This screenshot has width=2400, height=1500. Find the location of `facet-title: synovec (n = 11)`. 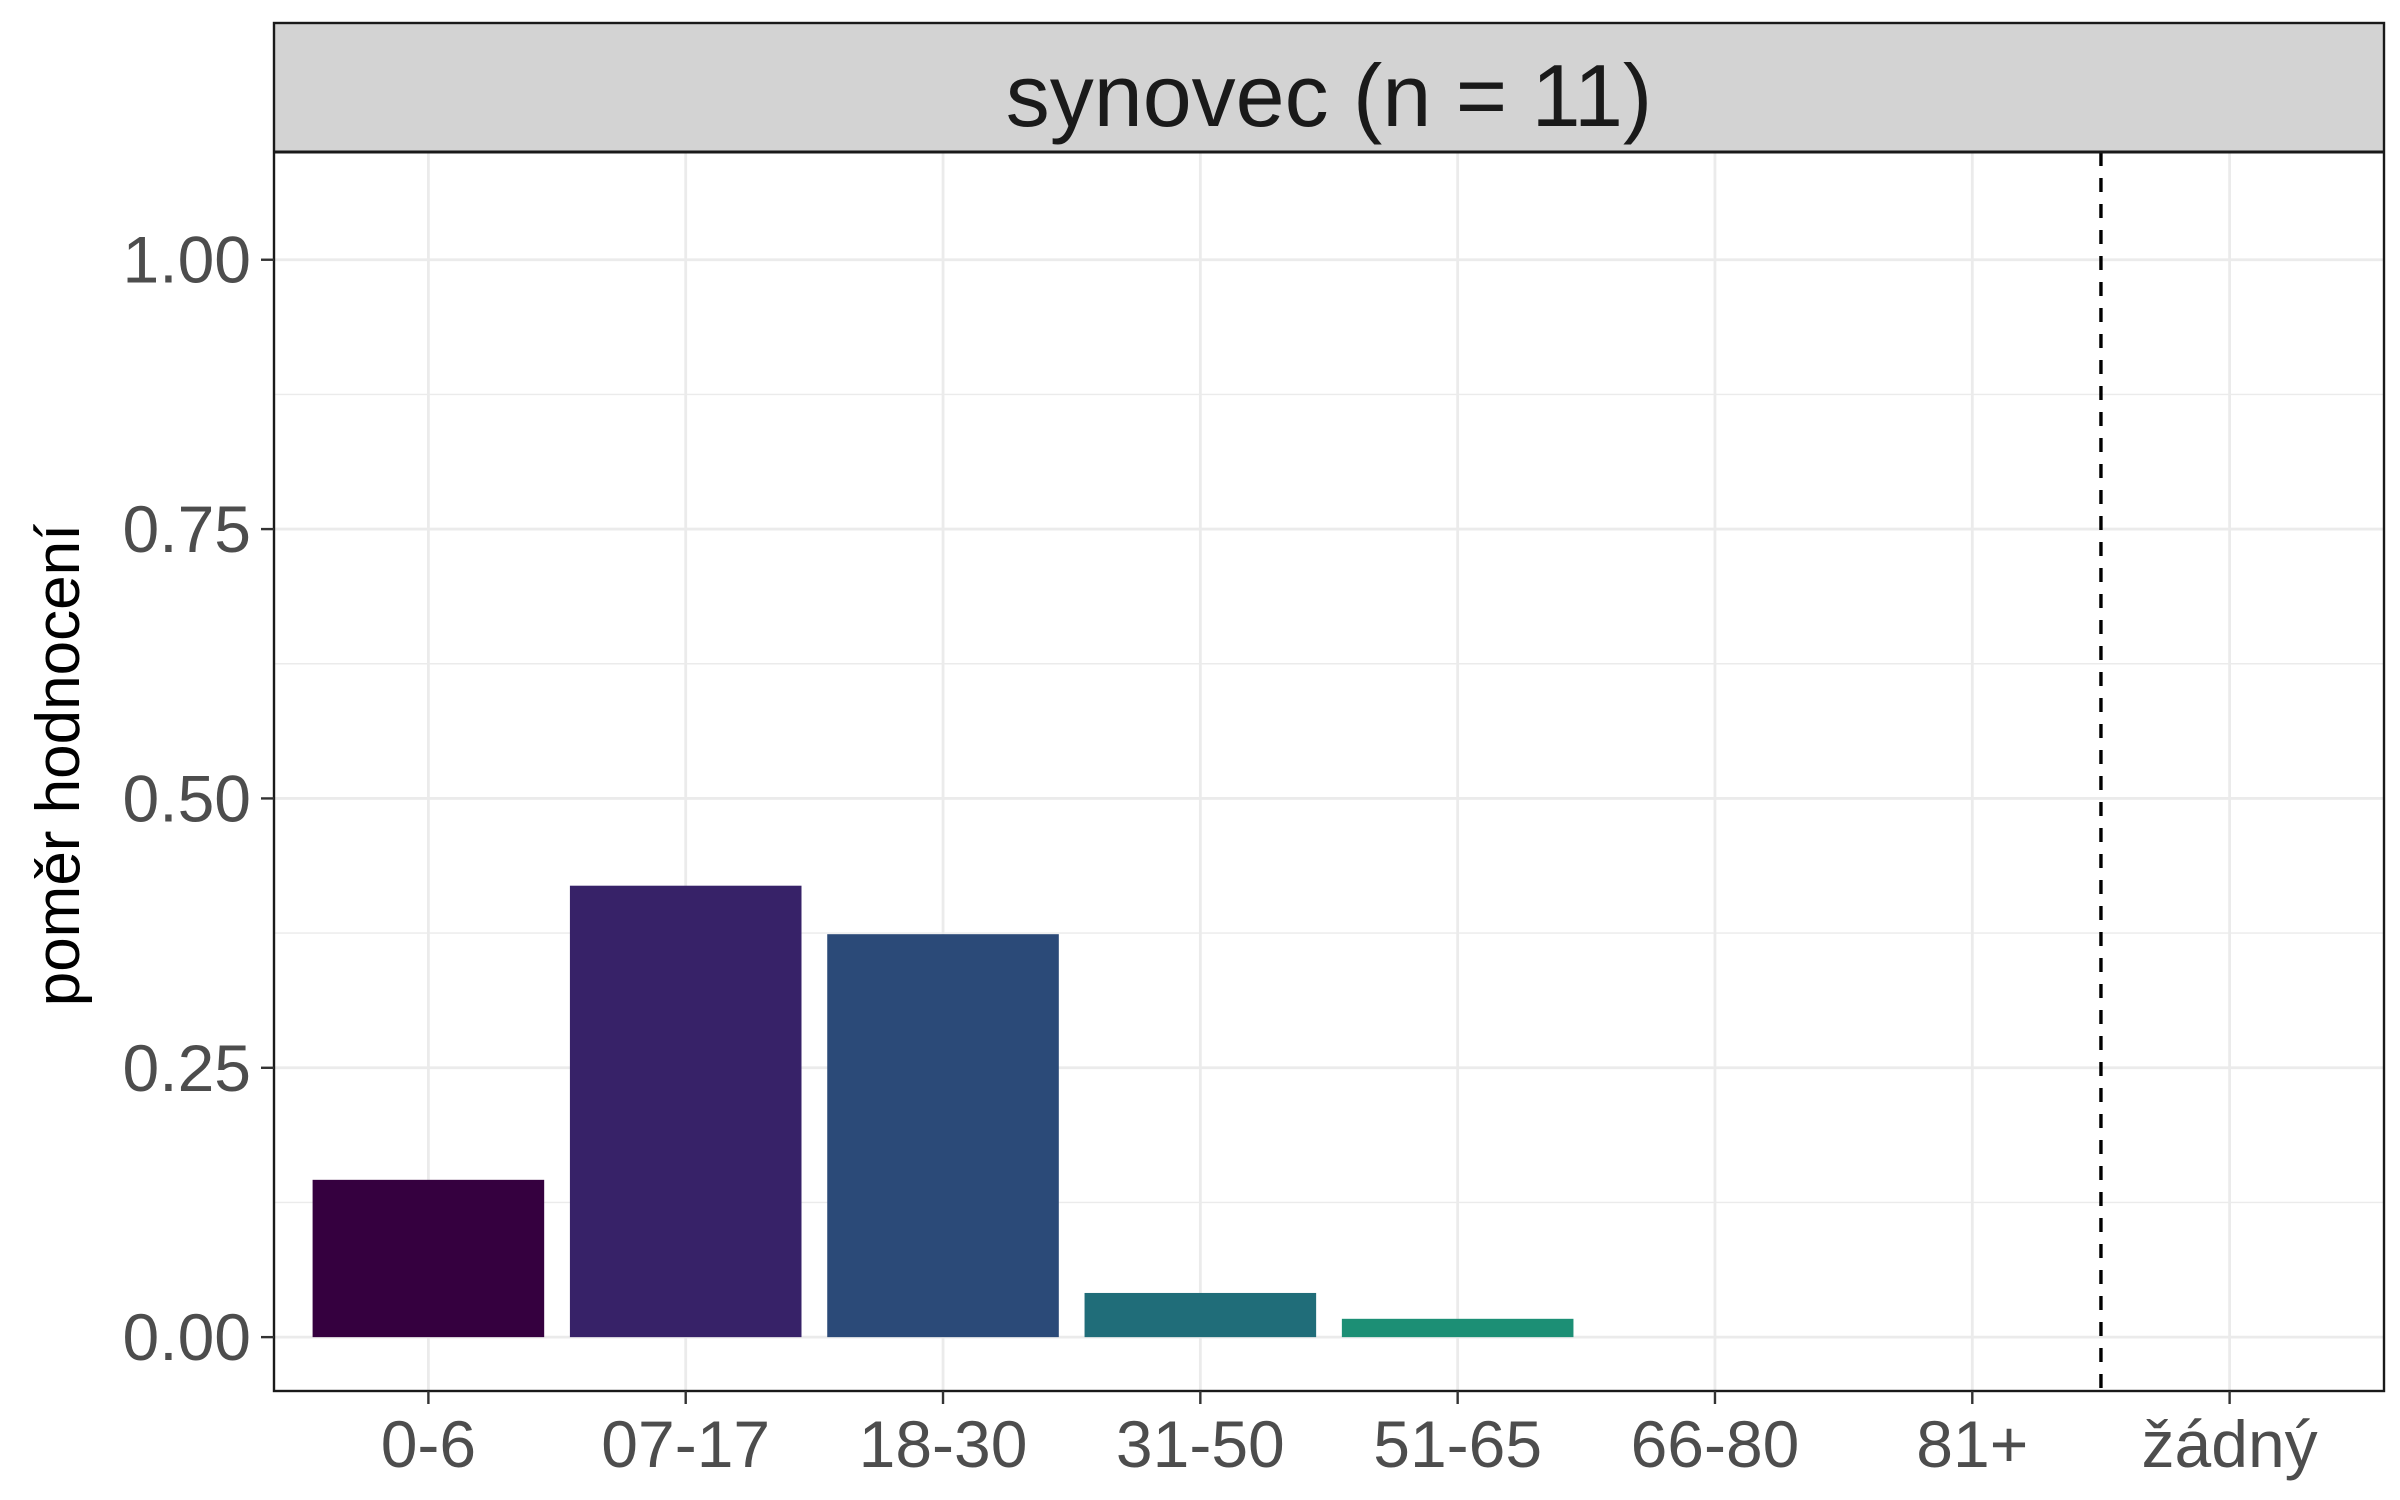

facet-title: synovec (n = 11) is located at coordinates (1329, 95).